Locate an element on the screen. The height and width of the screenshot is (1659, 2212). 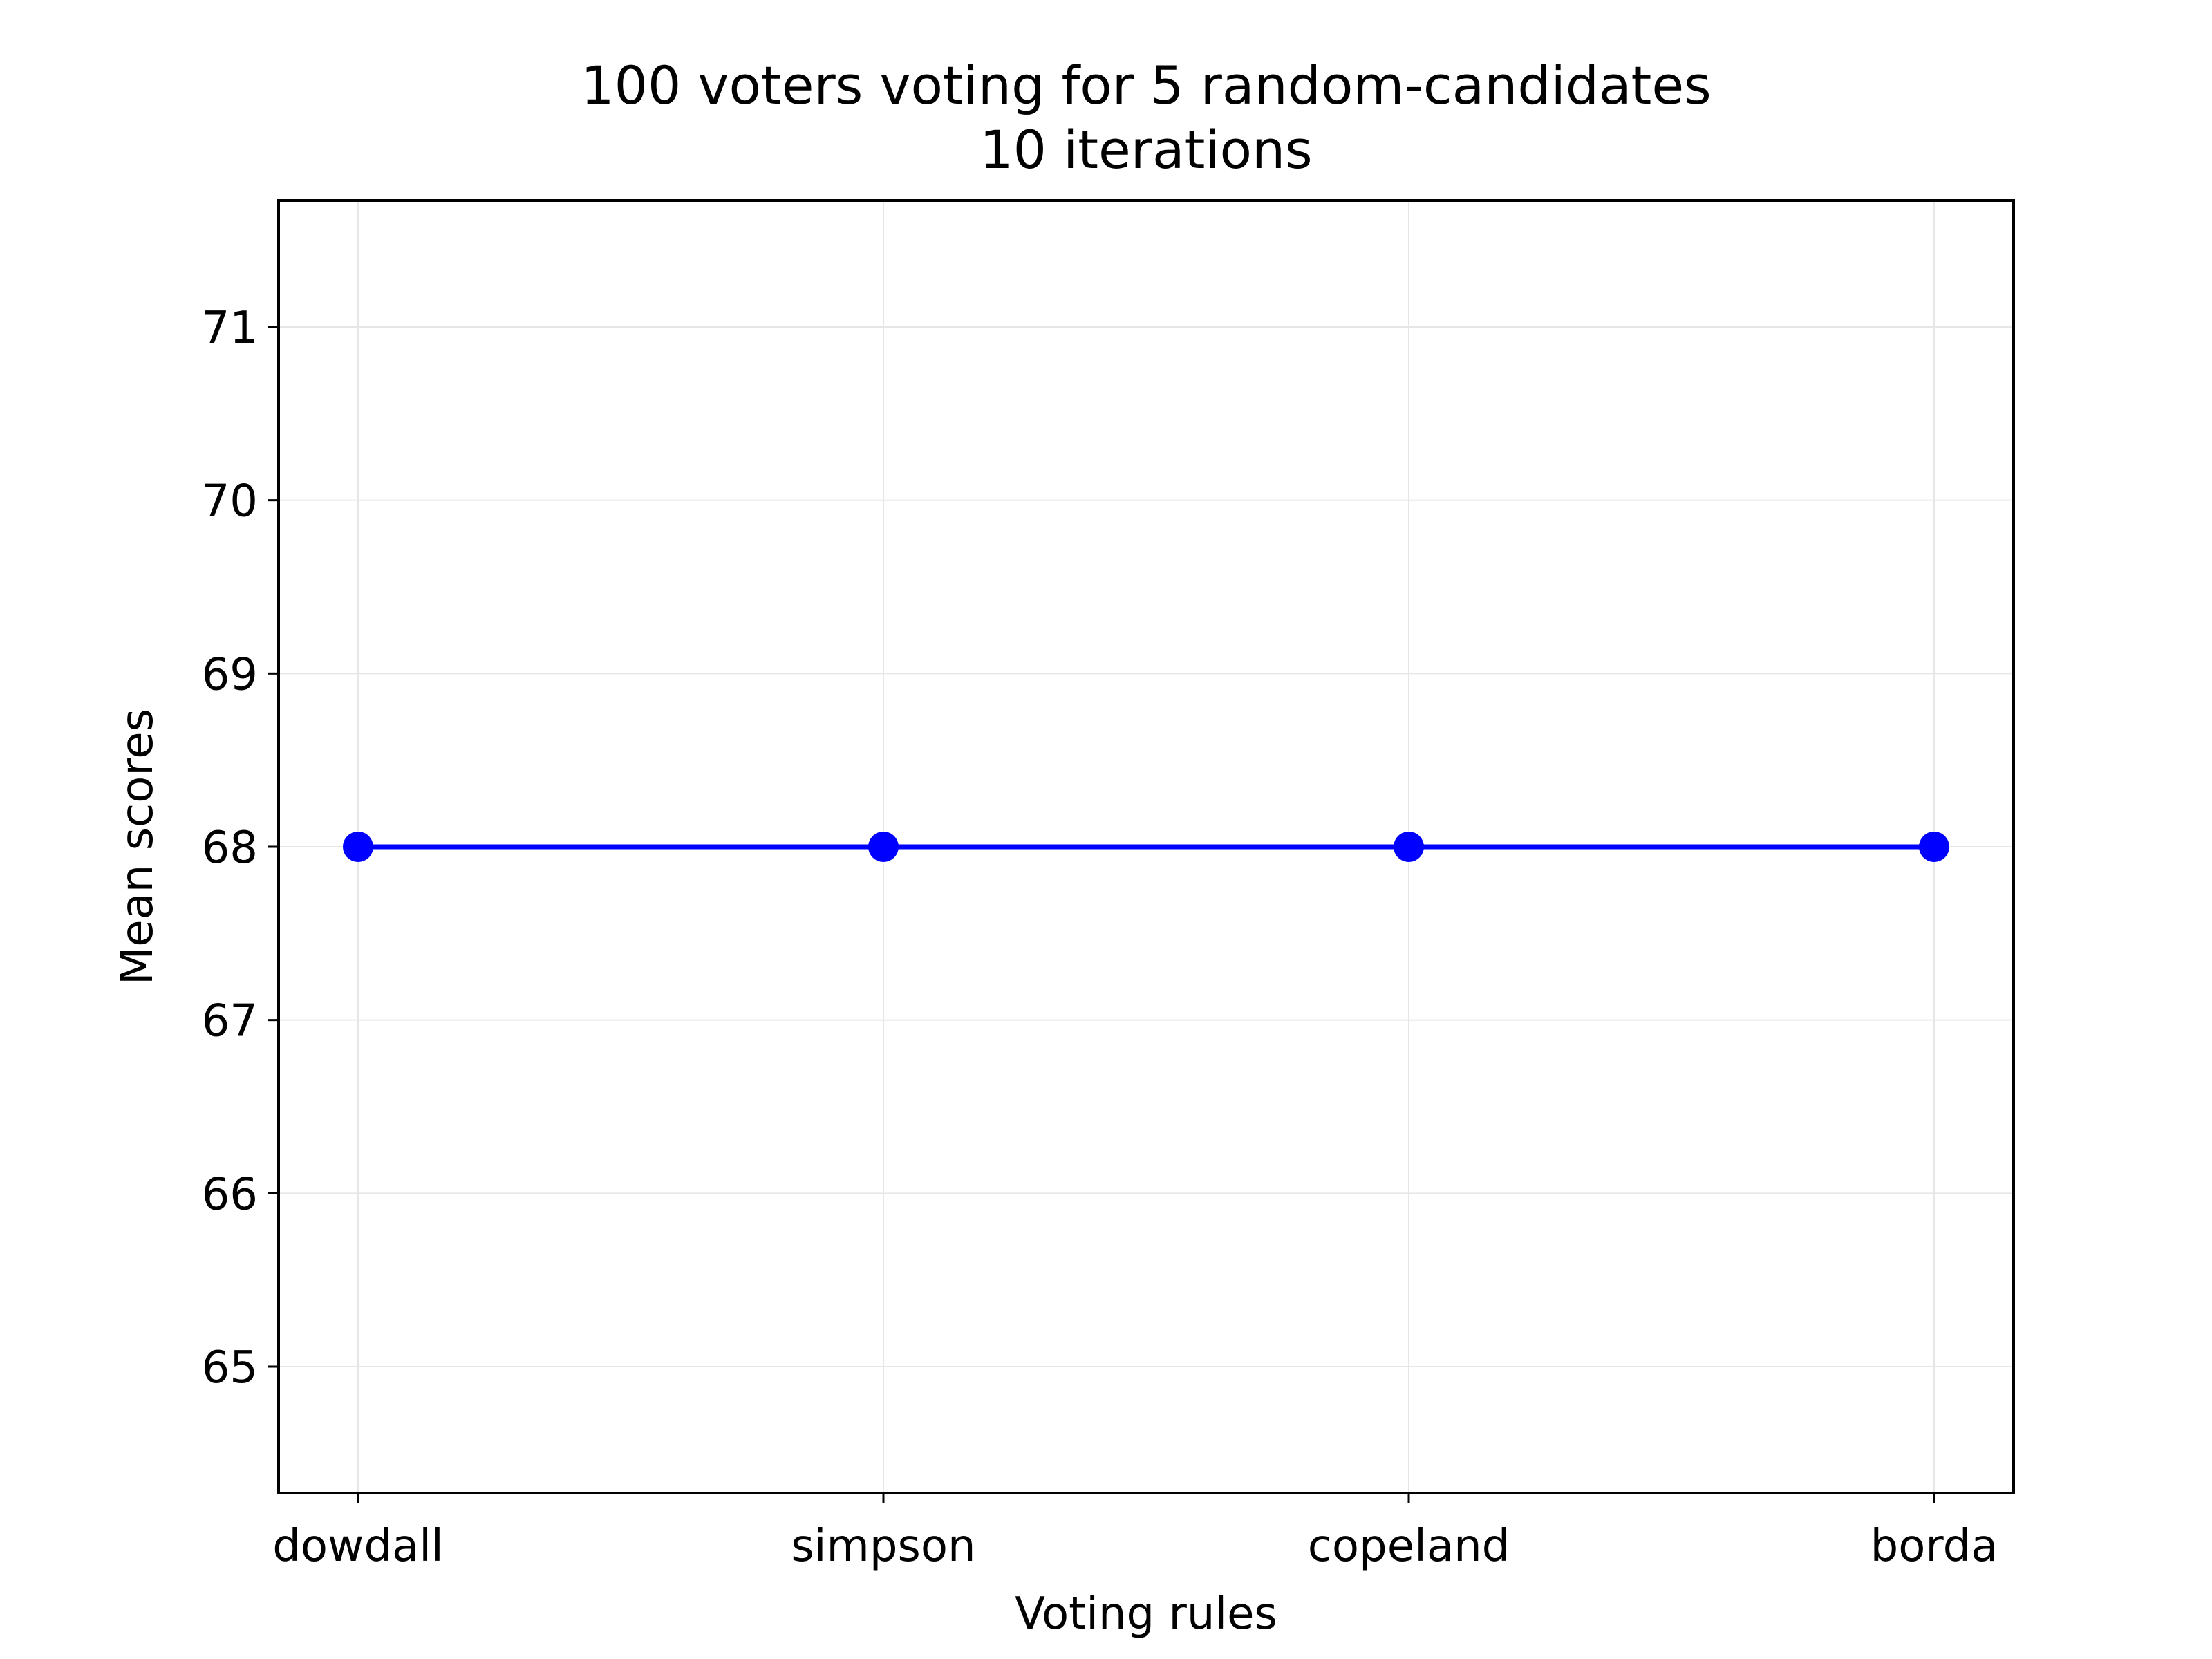
data-series is located at coordinates (1146, 847).